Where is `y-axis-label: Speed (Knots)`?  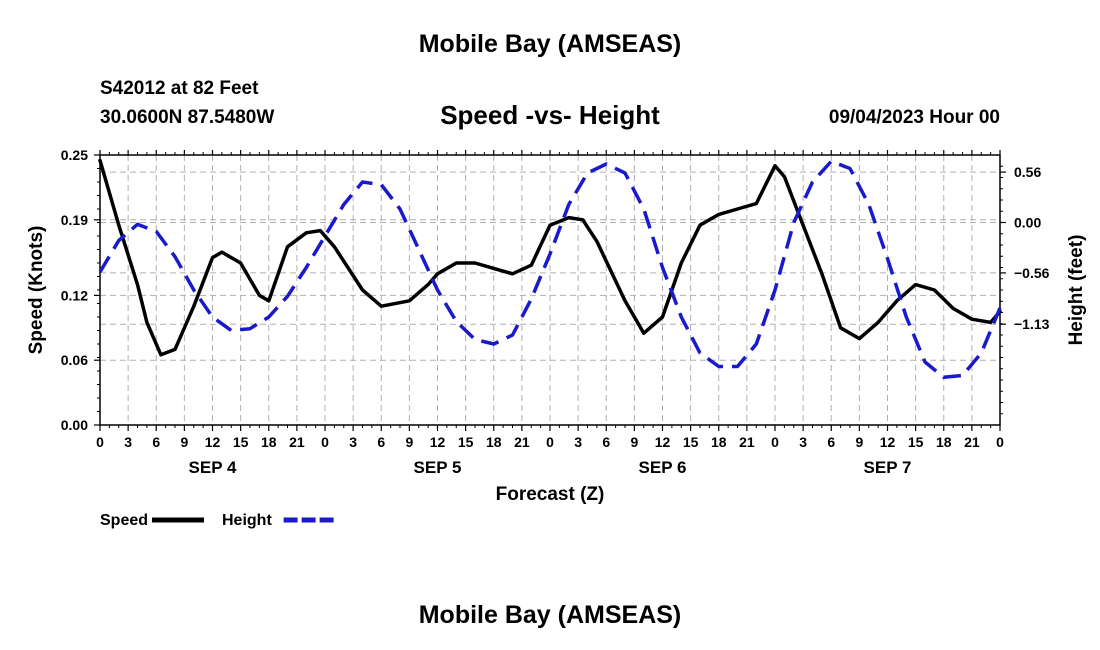 y-axis-label: Speed (Knots) is located at coordinates (36, 290).